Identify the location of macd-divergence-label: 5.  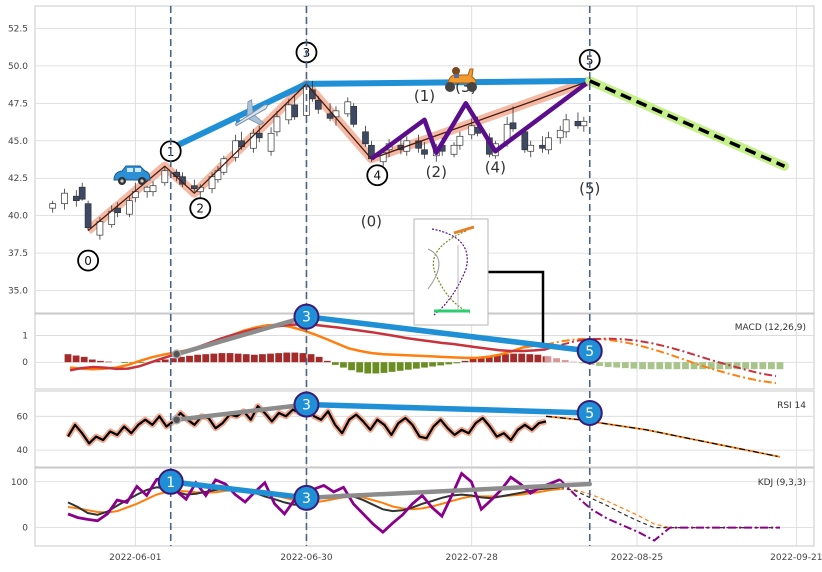
(589, 352).